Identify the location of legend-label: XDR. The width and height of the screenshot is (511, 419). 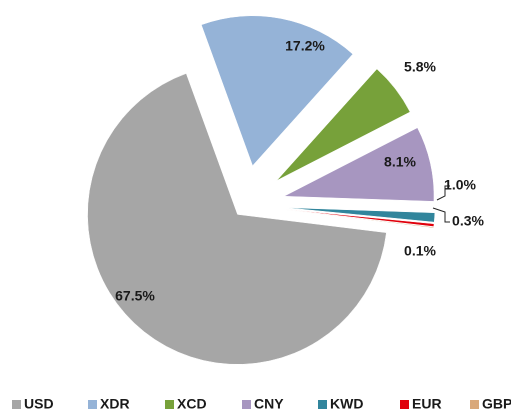
(115, 404).